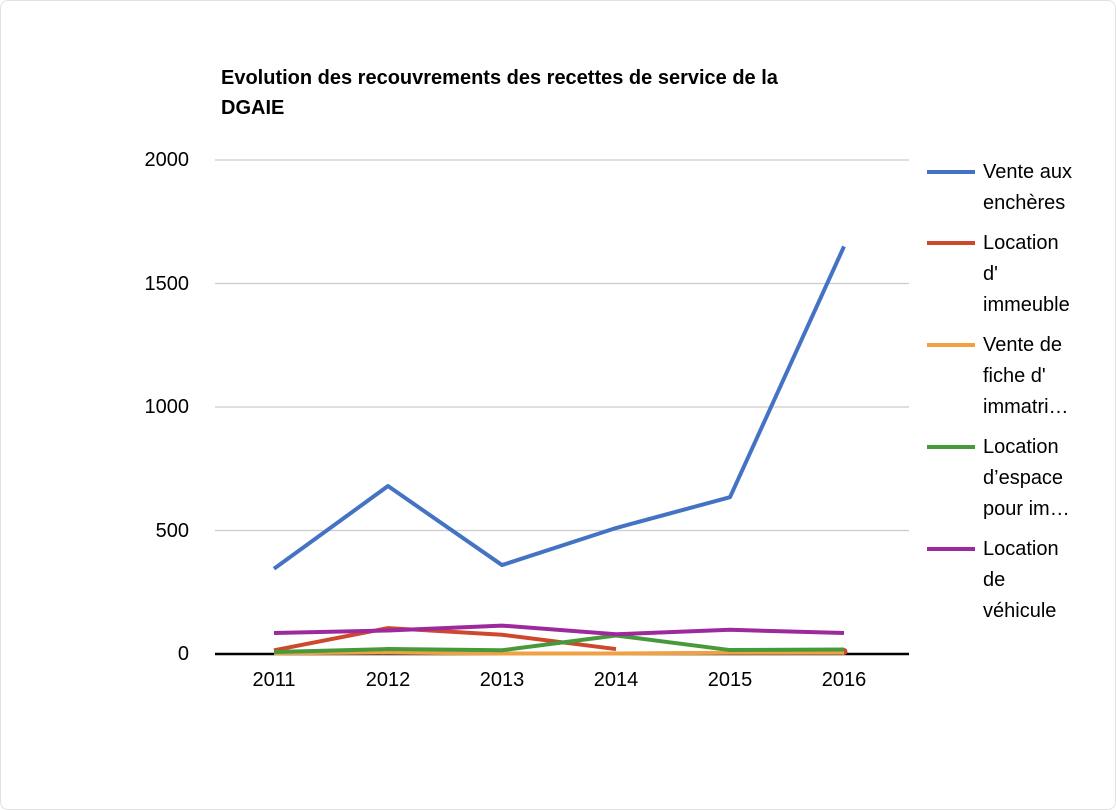 This screenshot has height=810, width=1116. What do you see at coordinates (844, 680) in the screenshot?
I see `x-tick-label: 2016` at bounding box center [844, 680].